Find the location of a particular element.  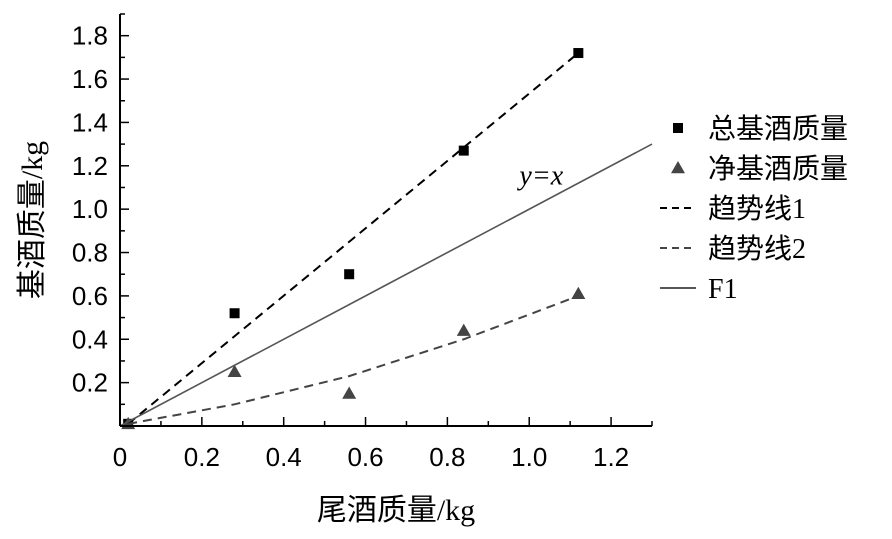

x-tick-label: 0.6 is located at coordinates (365, 457).